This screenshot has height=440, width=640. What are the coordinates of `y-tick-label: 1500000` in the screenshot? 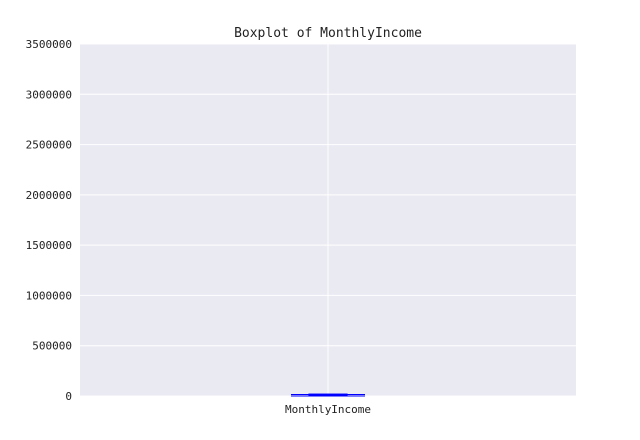 It's located at (49, 245).